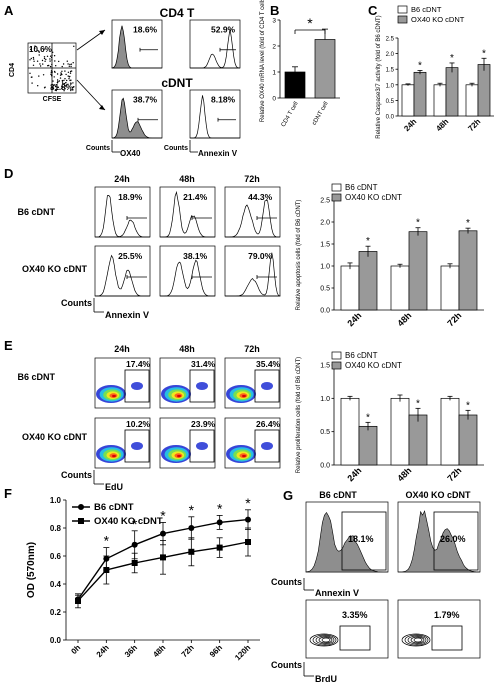  Describe the element at coordinates (130, 153) in the screenshot. I see `axis-label: OX40` at that location.